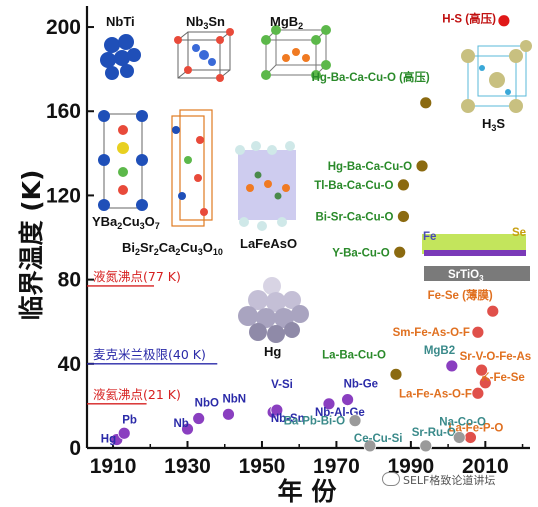 The image size is (538, 507). Describe the element at coordinates (286, 22) in the screenshot. I see `mgb2-label: MgB2` at that location.